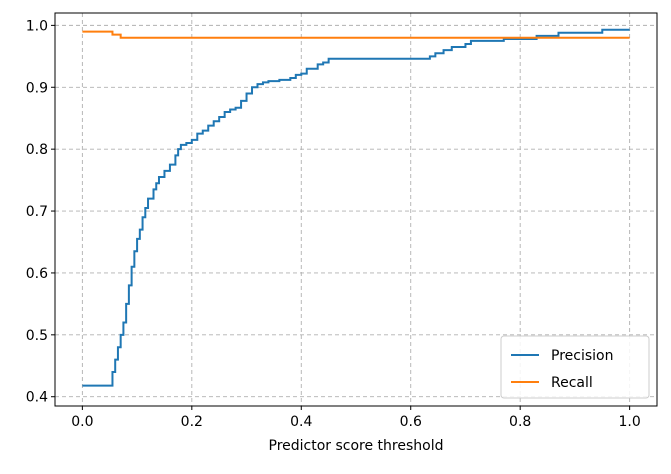  What do you see at coordinates (37, 212) in the screenshot?
I see `y-tick-label: 0.7` at bounding box center [37, 212].